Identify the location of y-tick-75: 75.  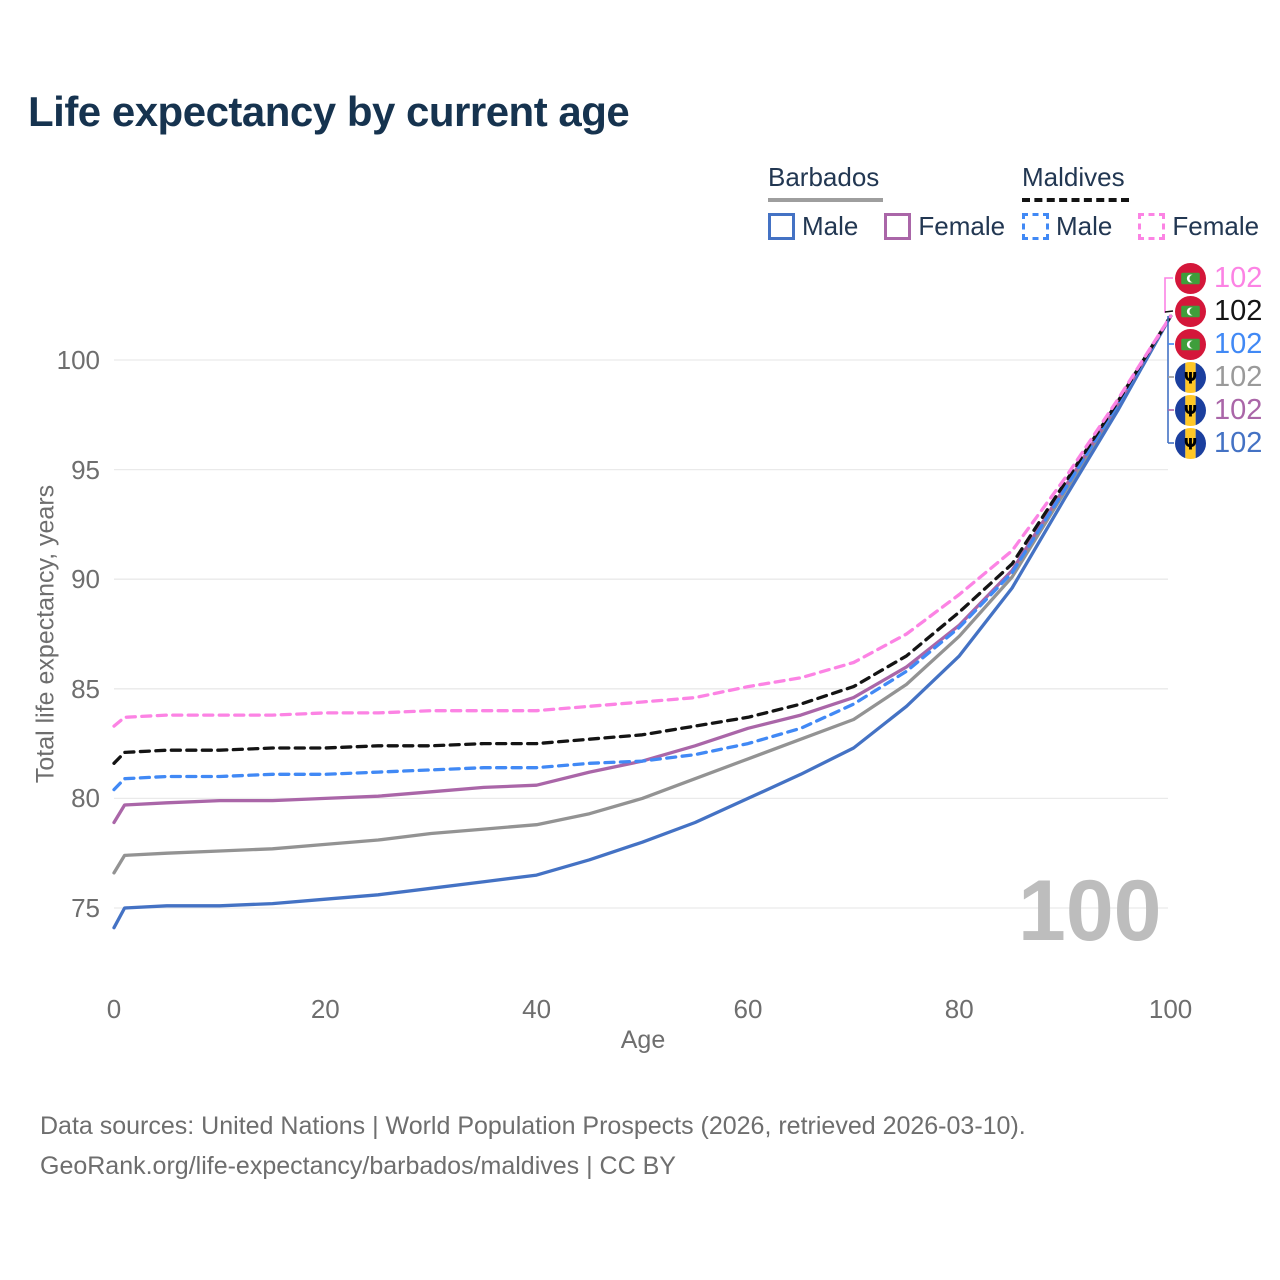
(85, 908).